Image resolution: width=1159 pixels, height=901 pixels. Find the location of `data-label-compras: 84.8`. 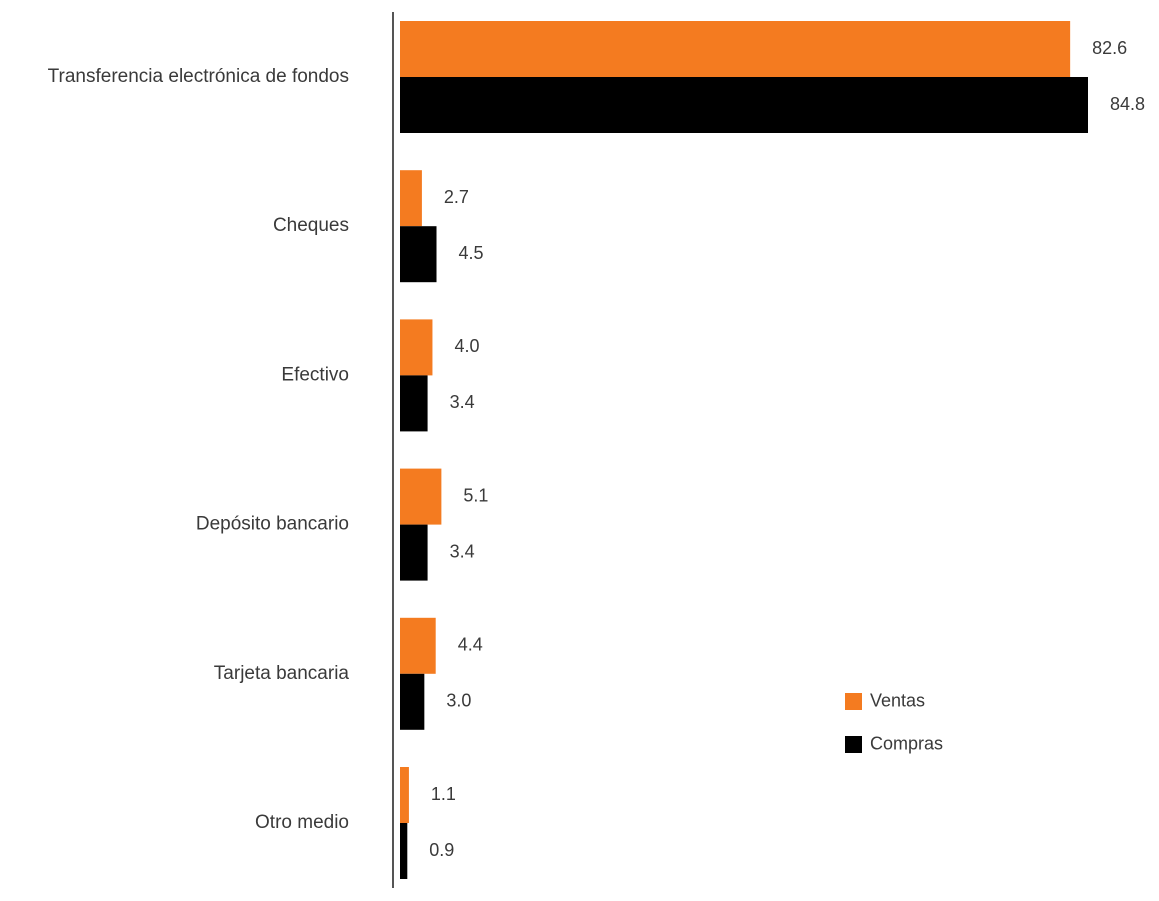

data-label-compras: 84.8 is located at coordinates (1127, 104).